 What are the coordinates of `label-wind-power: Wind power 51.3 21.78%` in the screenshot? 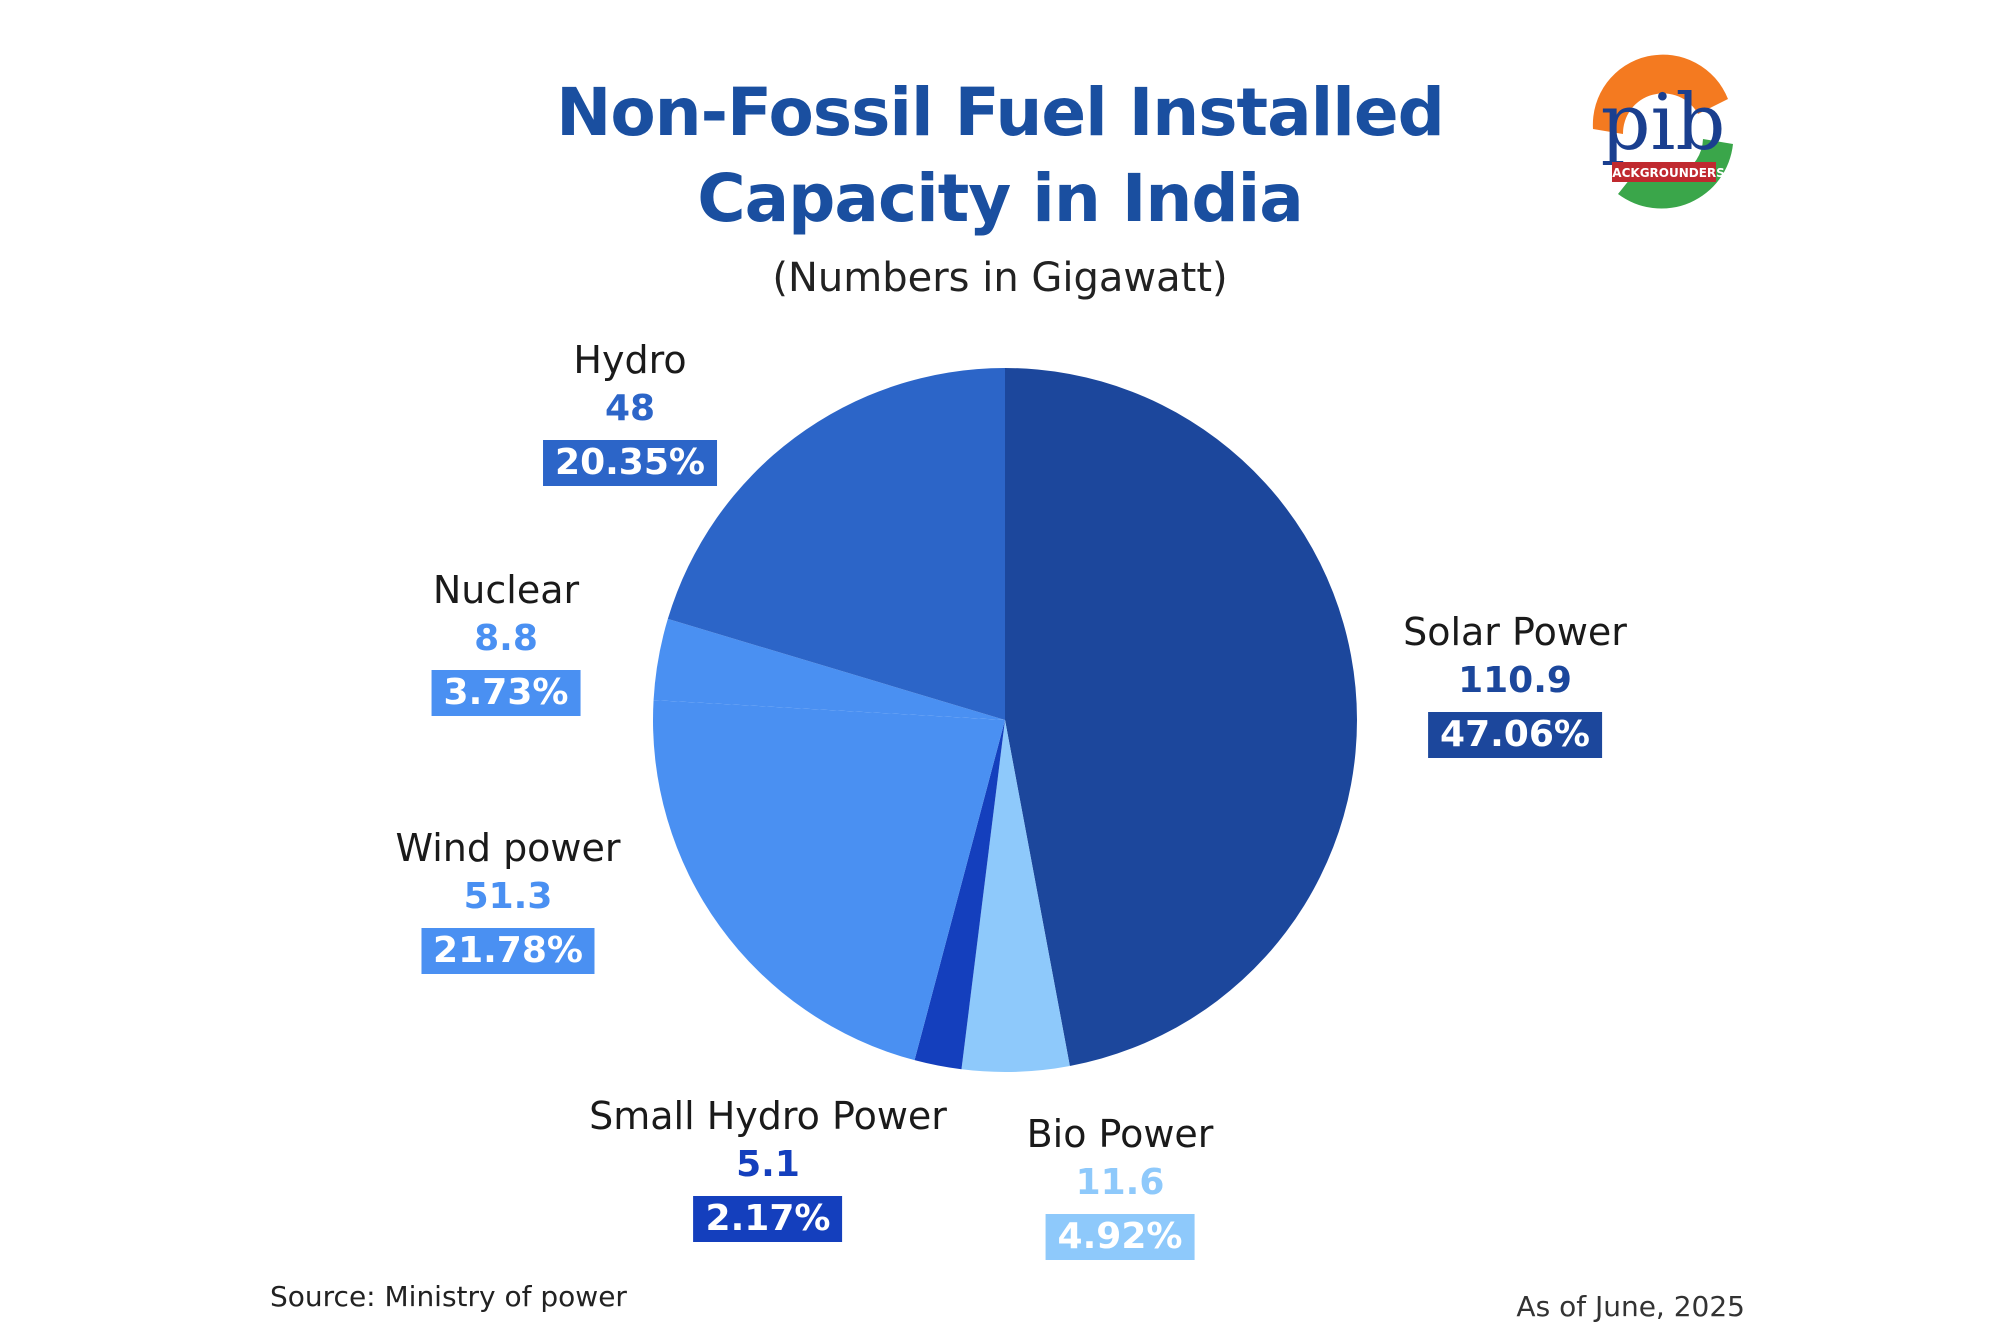 It's located at (508, 899).